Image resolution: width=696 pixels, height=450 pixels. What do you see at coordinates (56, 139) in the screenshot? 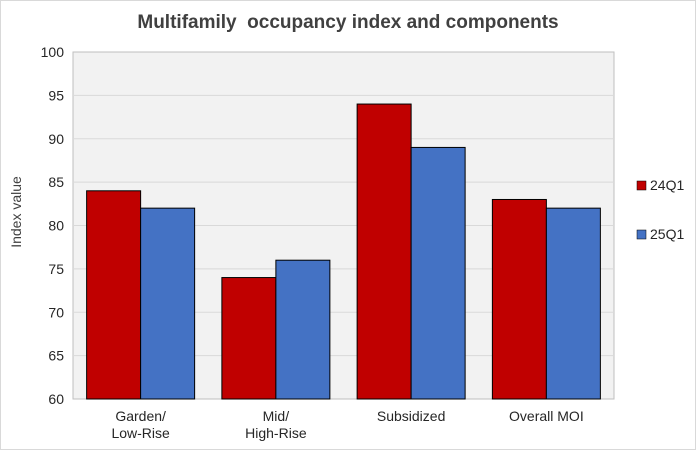
I see `y-tick-label: 90` at bounding box center [56, 139].